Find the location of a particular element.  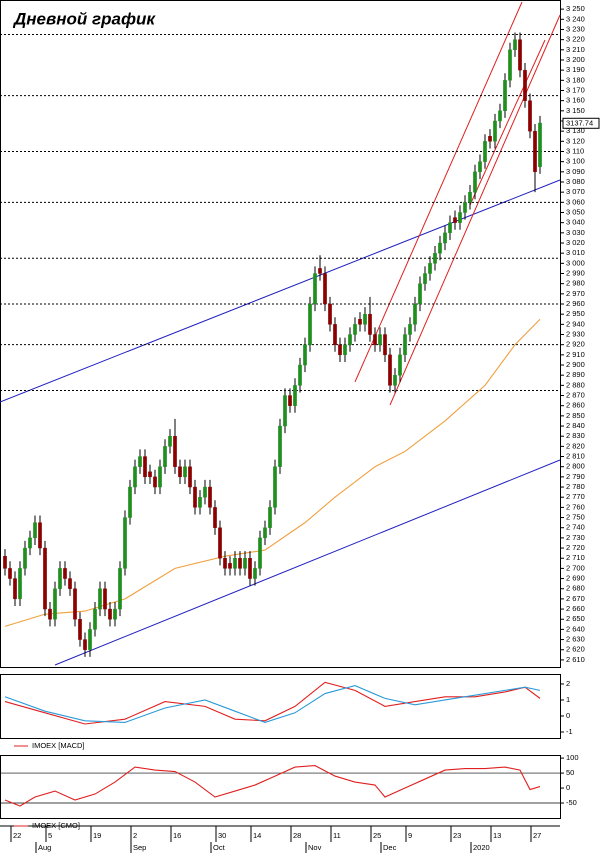

x-tick-label: 23 is located at coordinates (457, 835).